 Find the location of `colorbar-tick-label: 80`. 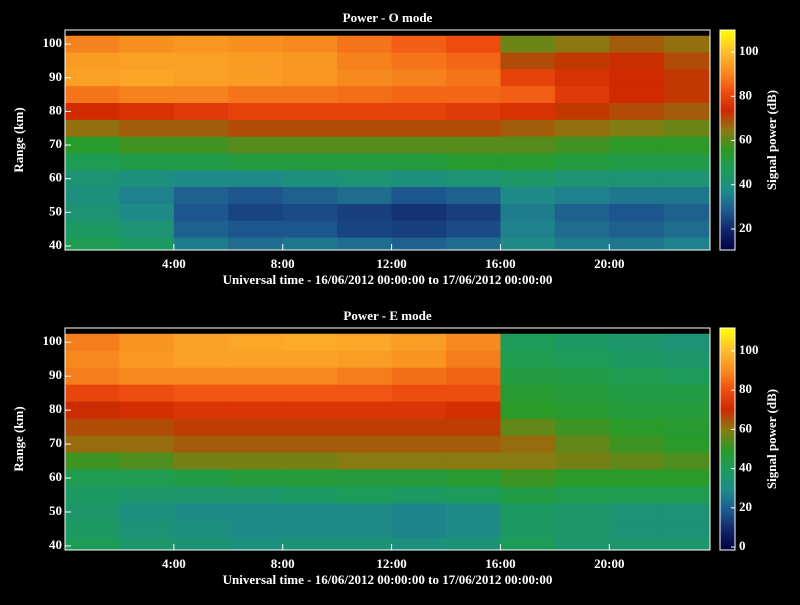

colorbar-tick-label: 80 is located at coordinates (745, 388).